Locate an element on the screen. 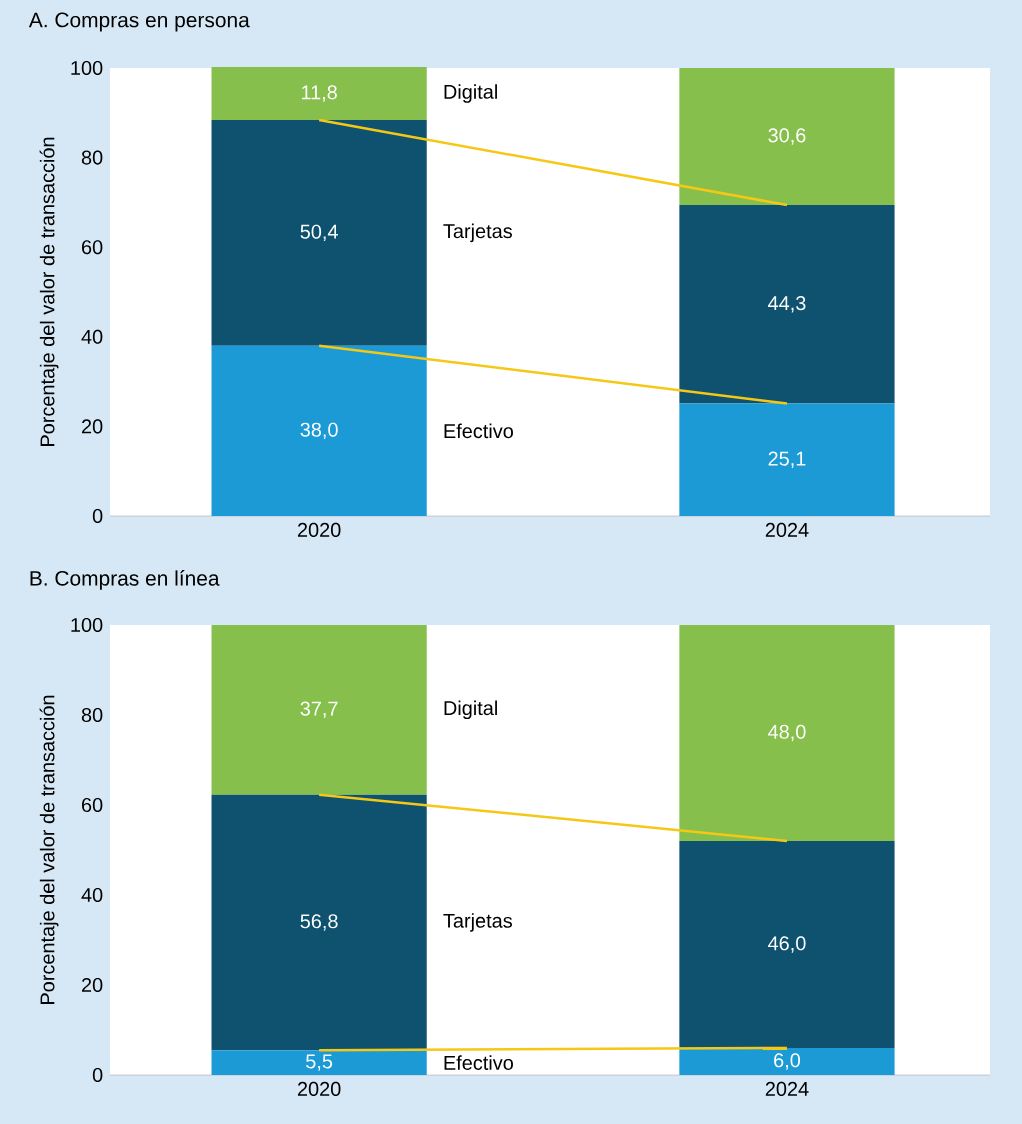 This screenshot has height=1124, width=1022. data-label: 11,8 is located at coordinates (319, 93).